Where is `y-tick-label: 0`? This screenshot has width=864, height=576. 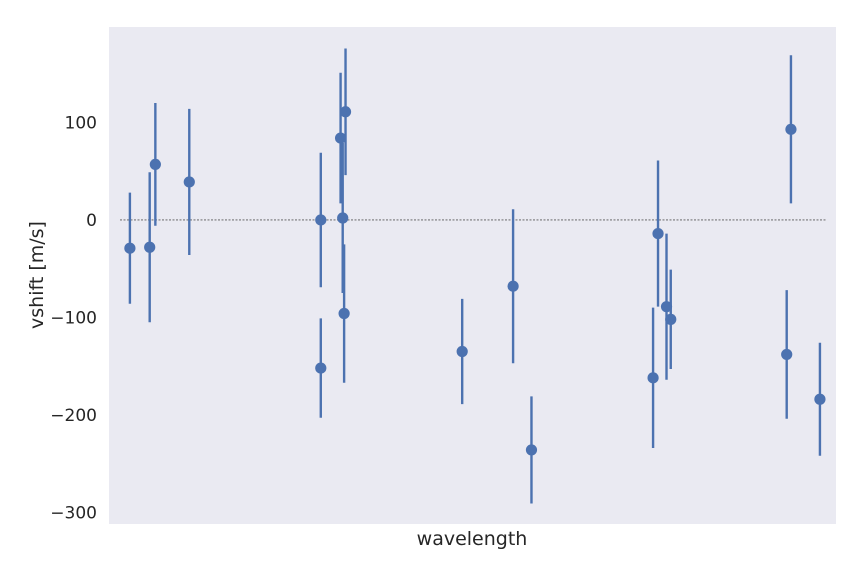
y-tick-label: 0 is located at coordinates (91, 221).